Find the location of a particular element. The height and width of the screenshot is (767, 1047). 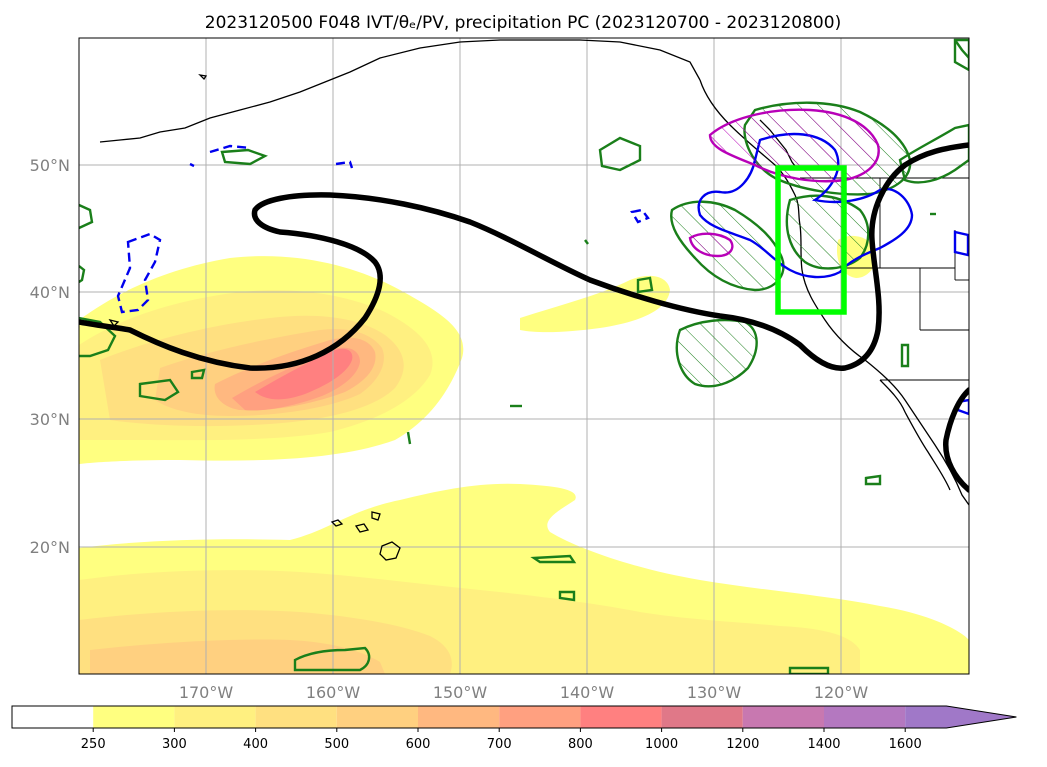

longitude-labels: 170°W 160°W 150°W 140°W 130°W 120°W is located at coordinates (524, 692).